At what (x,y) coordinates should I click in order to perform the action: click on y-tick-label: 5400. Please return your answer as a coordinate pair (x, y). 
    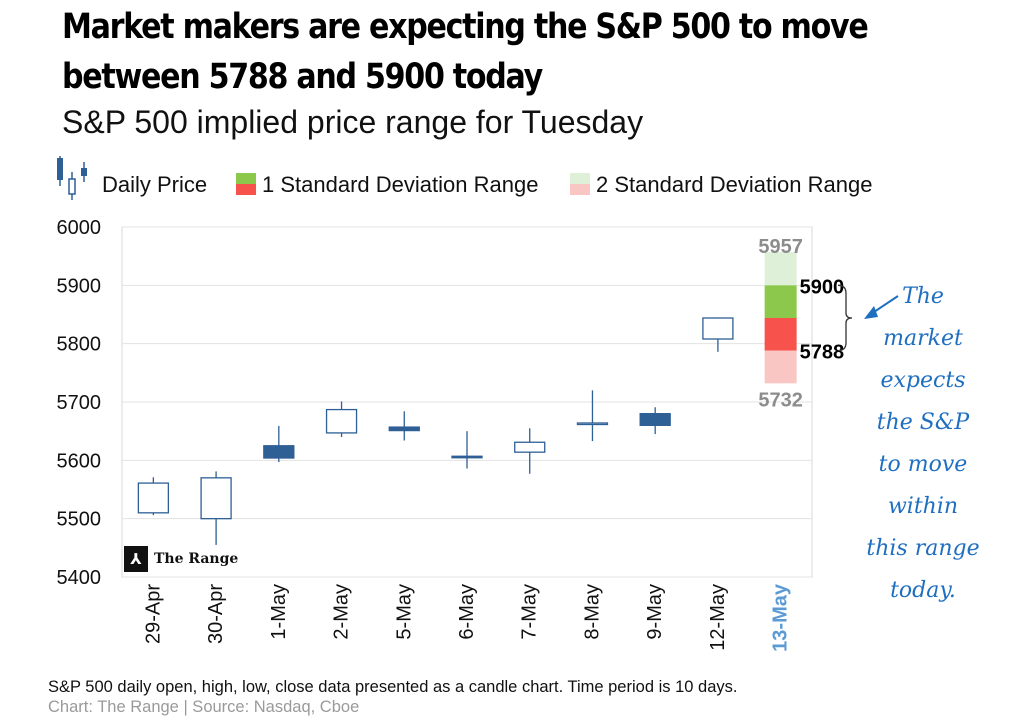
    Looking at the image, I should click on (79, 578).